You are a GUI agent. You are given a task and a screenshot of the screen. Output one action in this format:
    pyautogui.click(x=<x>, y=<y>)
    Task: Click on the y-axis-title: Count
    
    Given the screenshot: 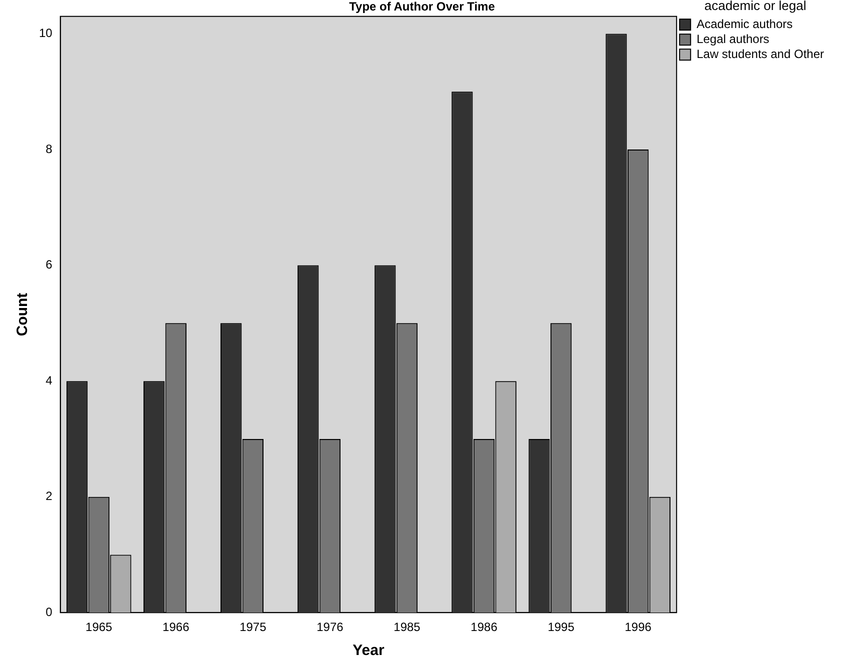 What is the action you would take?
    pyautogui.click(x=23, y=314)
    